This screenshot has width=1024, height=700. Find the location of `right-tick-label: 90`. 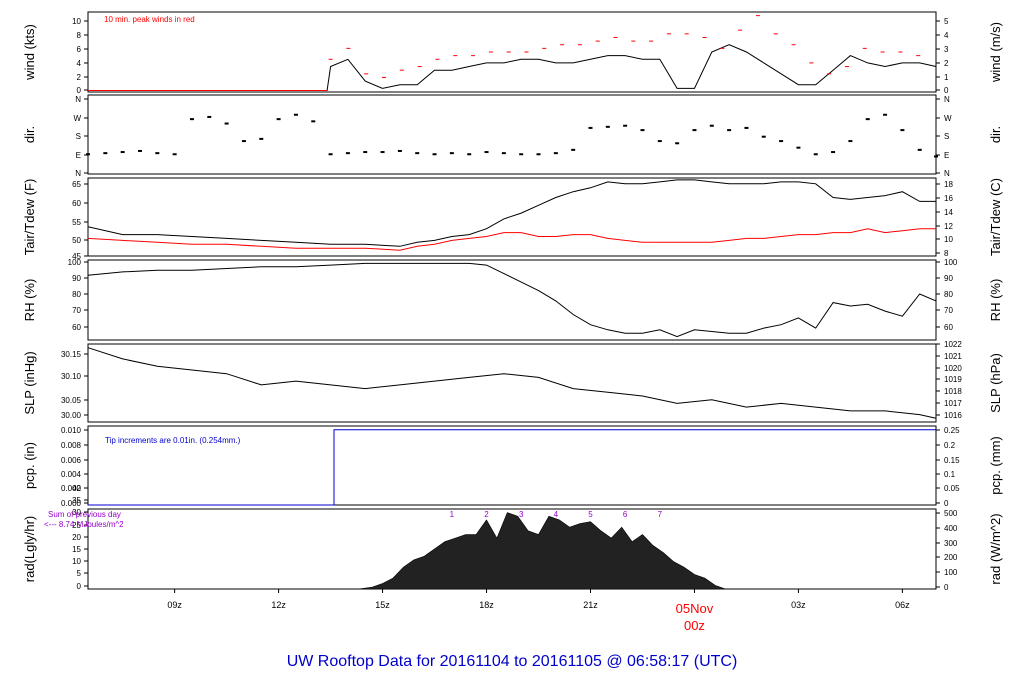

right-tick-label: 90 is located at coordinates (948, 278).